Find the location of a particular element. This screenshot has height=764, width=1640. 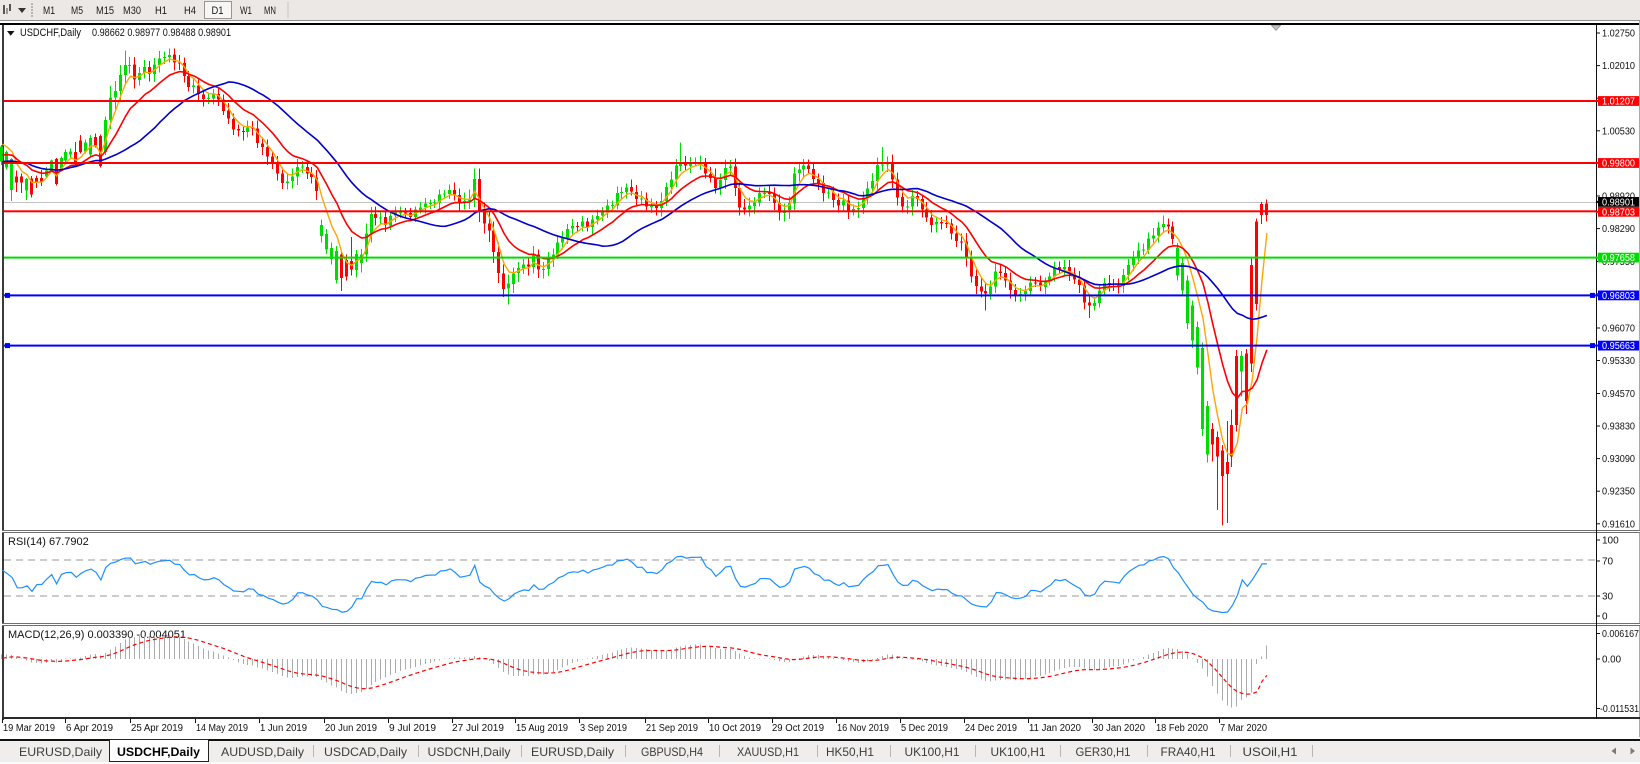

svg-text: 1.01207 is located at coordinates (1618, 102).